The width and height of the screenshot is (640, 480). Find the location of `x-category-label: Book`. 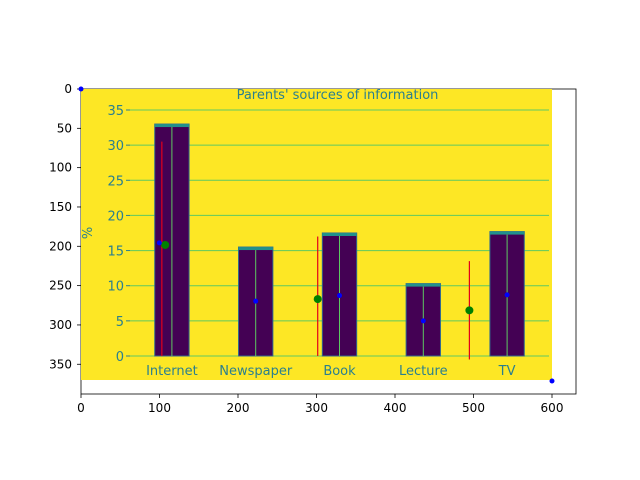

x-category-label: Book is located at coordinates (339, 371).